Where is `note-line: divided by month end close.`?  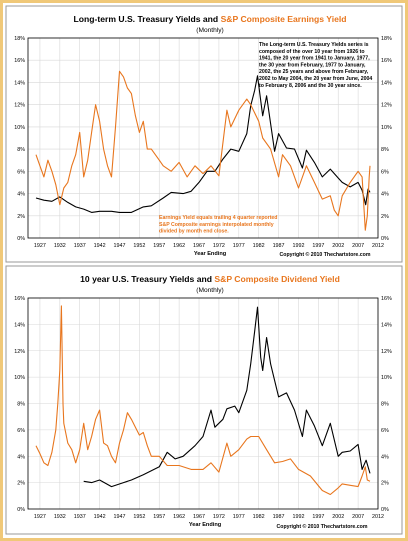
note-line: divided by month end close. is located at coordinates (194, 232).